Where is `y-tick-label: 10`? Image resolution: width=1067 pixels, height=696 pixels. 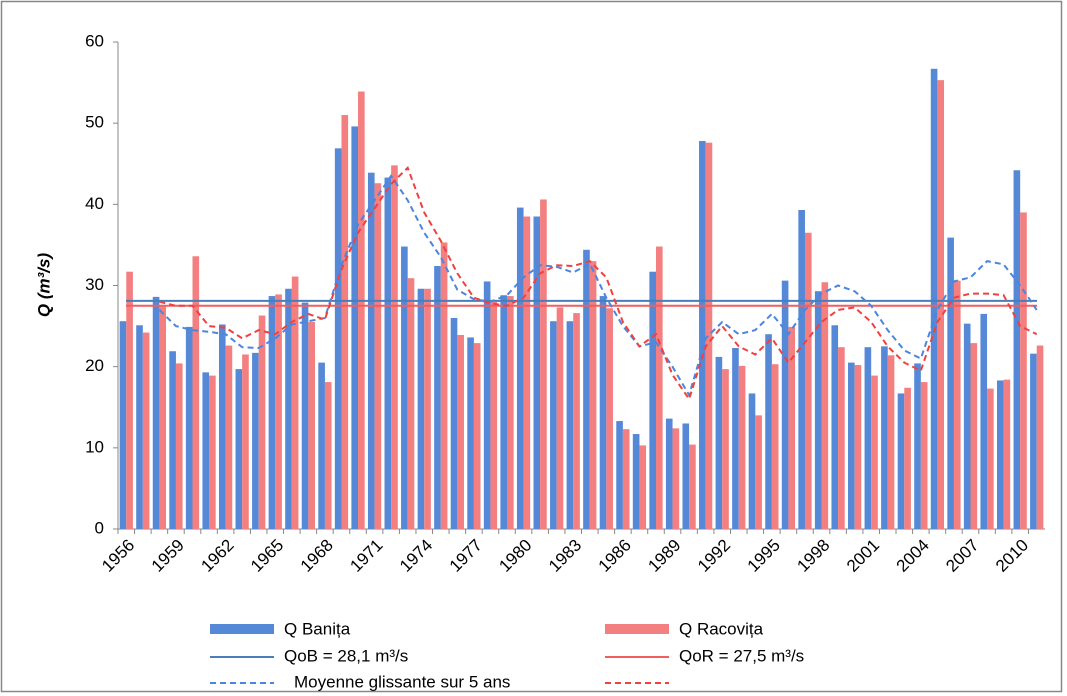 y-tick-label: 10 is located at coordinates (94, 446).